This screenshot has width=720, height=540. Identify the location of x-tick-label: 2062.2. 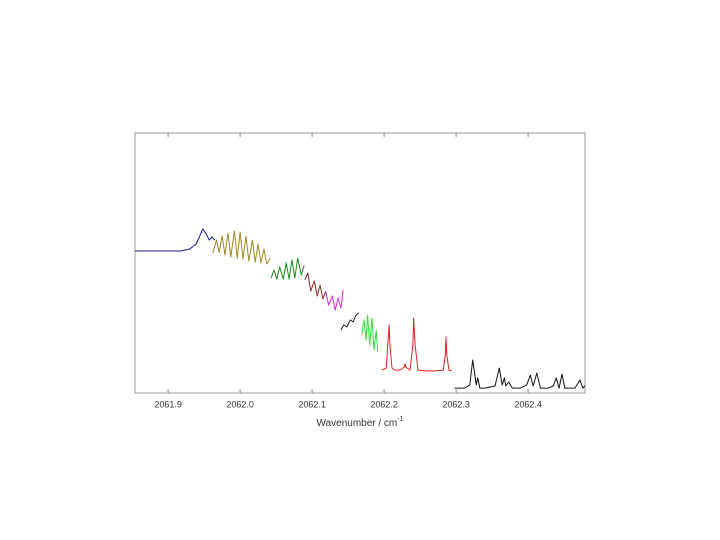
(384, 404).